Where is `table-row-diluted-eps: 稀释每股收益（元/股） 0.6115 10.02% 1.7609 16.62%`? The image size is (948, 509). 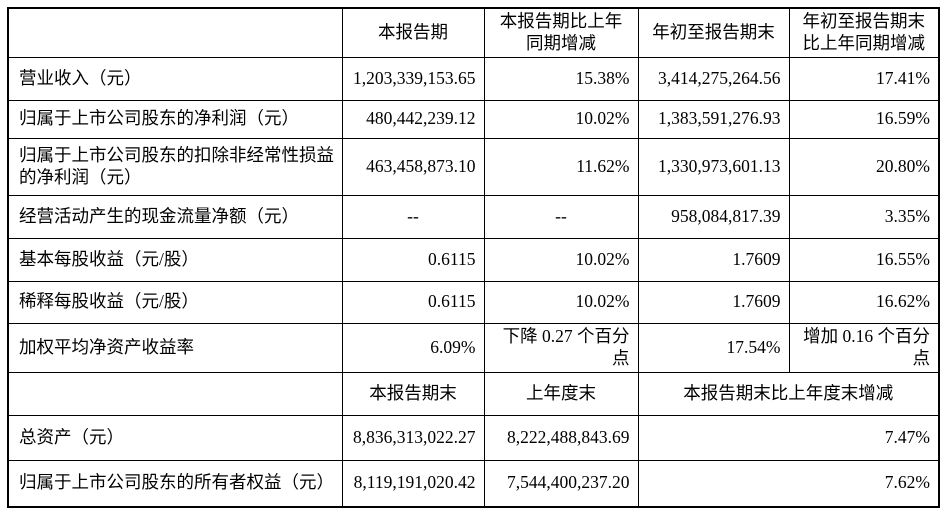 table-row-diluted-eps: 稀释每股收益（元/股） 0.6115 10.02% 1.7609 16.62% is located at coordinates (473, 302).